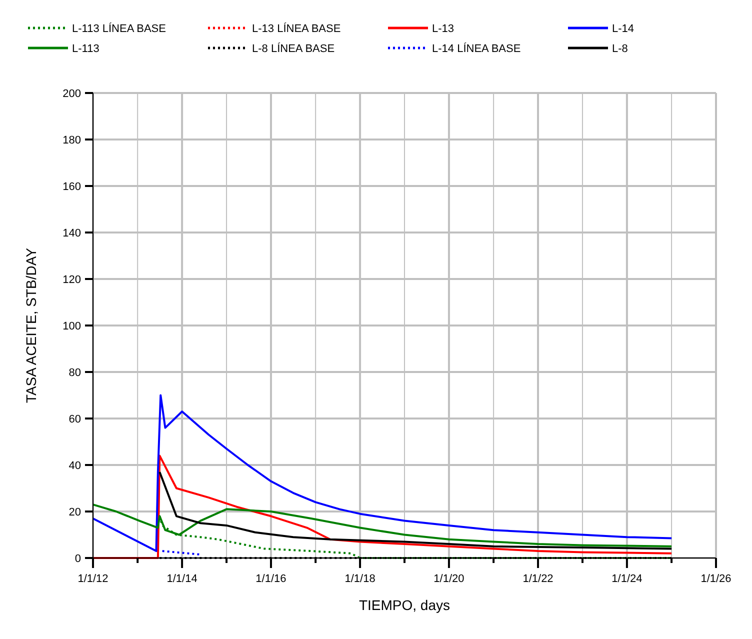  What do you see at coordinates (449, 579) in the screenshot?
I see `x-tick-label: 1/1/20` at bounding box center [449, 579].